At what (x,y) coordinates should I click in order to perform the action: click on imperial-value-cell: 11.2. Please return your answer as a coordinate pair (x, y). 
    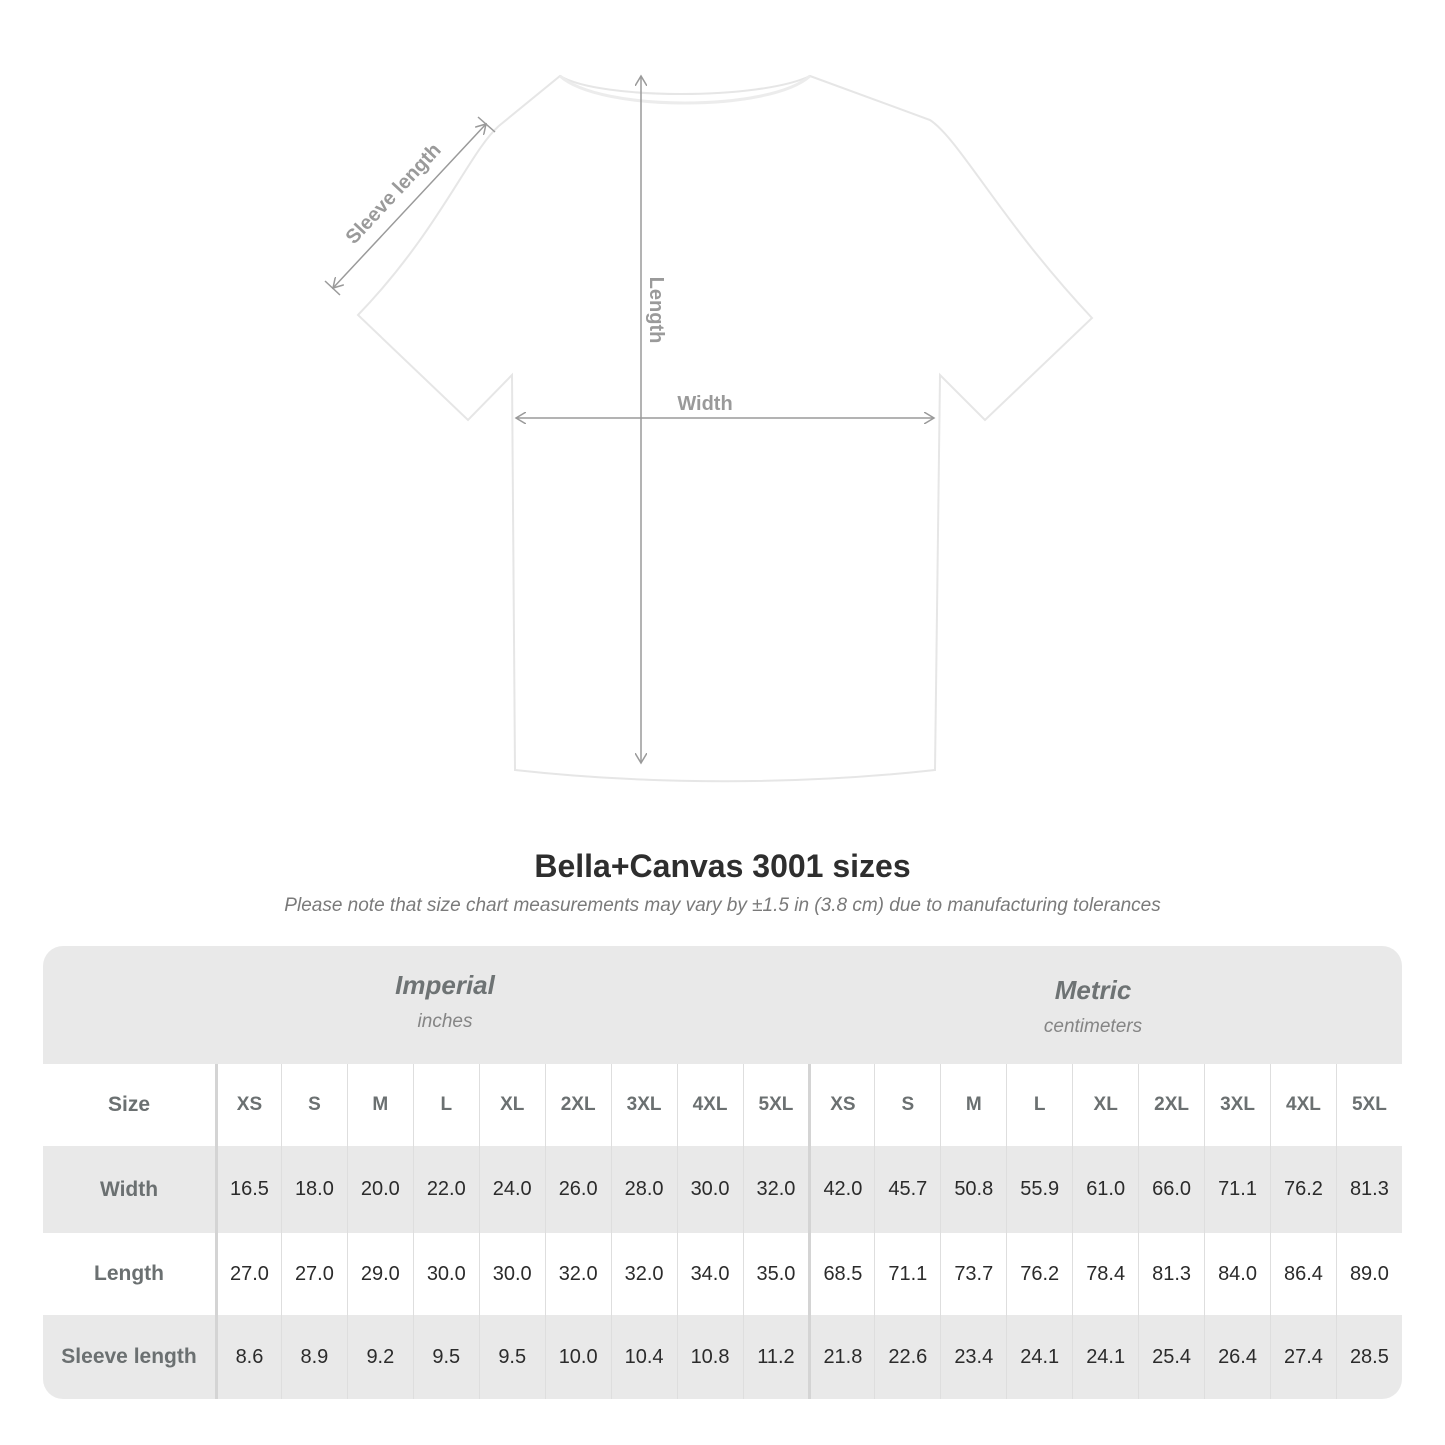
    Looking at the image, I should click on (775, 1357).